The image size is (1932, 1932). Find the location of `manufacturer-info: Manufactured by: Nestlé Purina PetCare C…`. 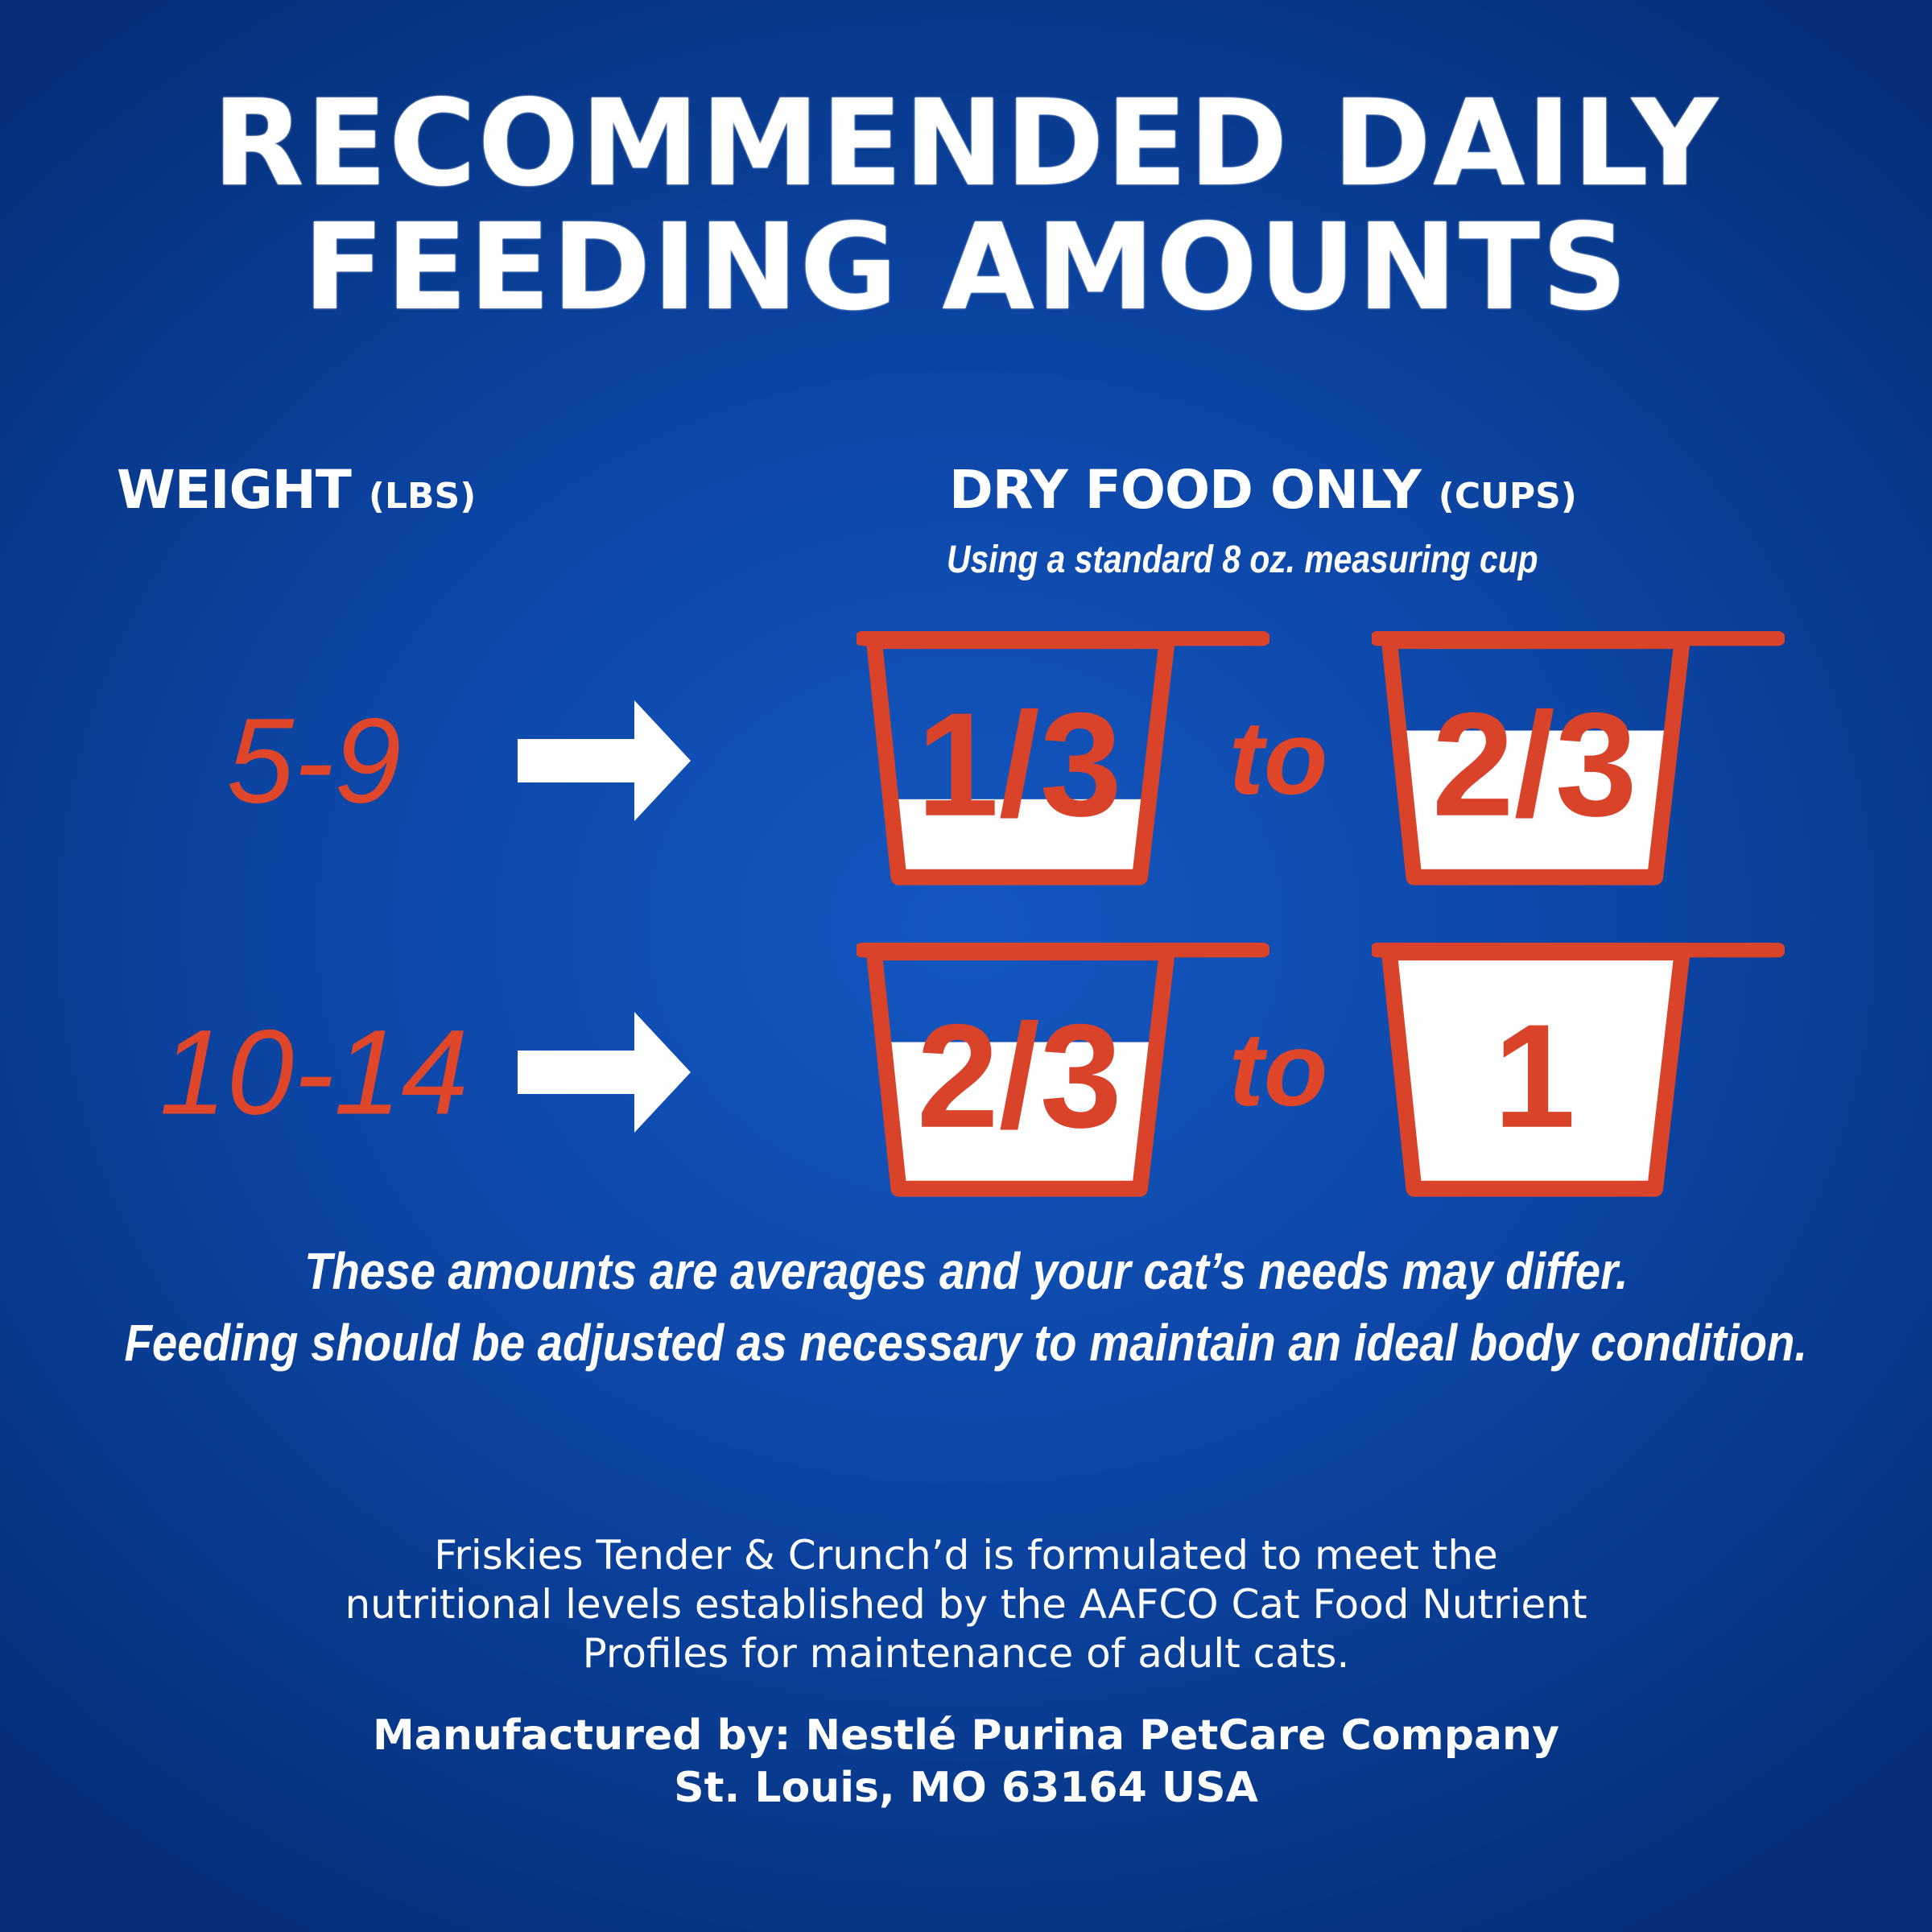

manufacturer-info: Manufactured by: Nestlé Purina PetCare C… is located at coordinates (966, 1762).